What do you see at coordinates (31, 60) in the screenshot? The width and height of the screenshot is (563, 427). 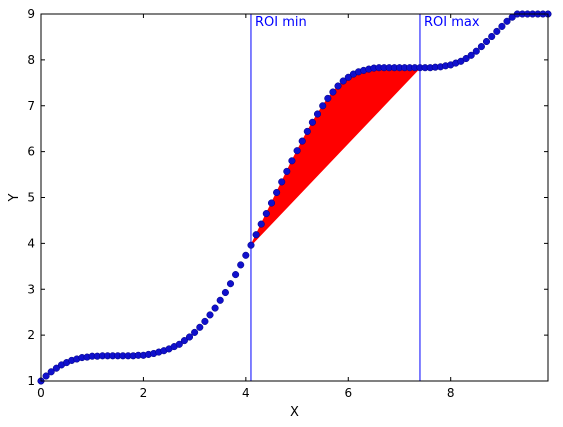 I see `y-tick-label: 8` at bounding box center [31, 60].